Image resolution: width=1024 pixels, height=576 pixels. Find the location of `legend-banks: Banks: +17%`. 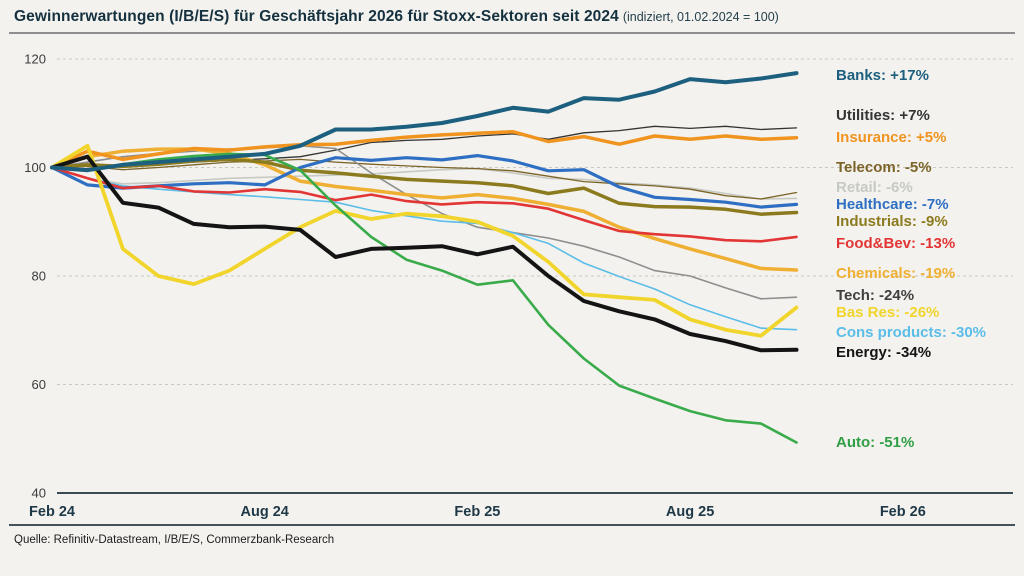

legend-banks: Banks: +17% is located at coordinates (882, 75).